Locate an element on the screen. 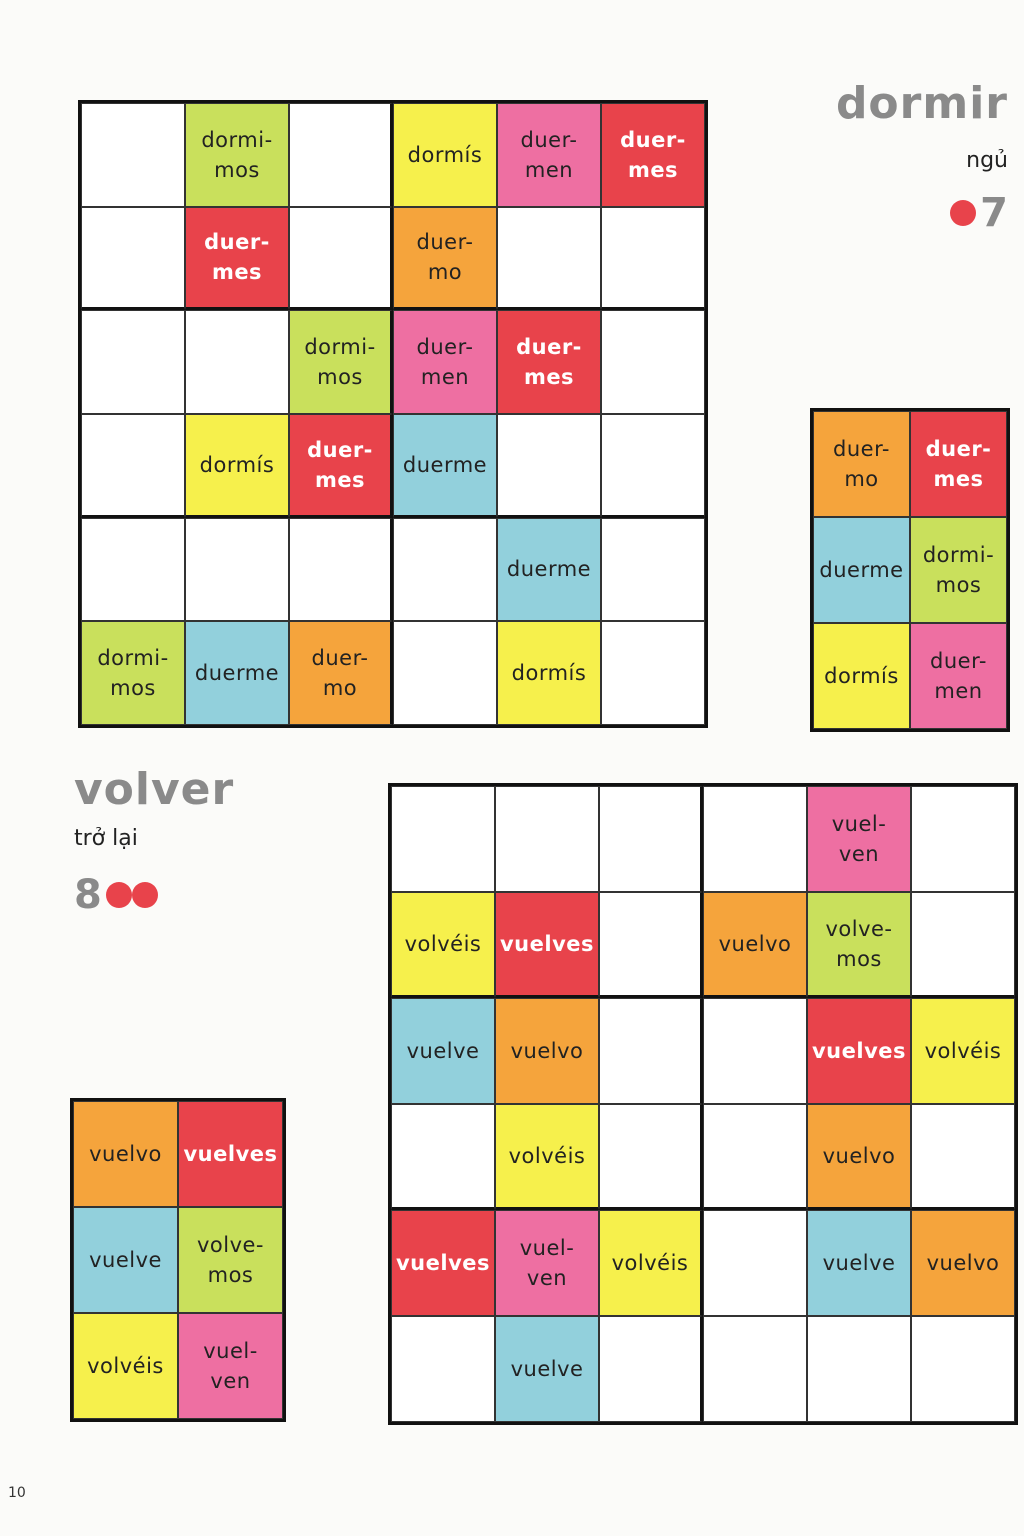 The height and width of the screenshot is (1536, 1024). page-number: 10 is located at coordinates (17, 1493).